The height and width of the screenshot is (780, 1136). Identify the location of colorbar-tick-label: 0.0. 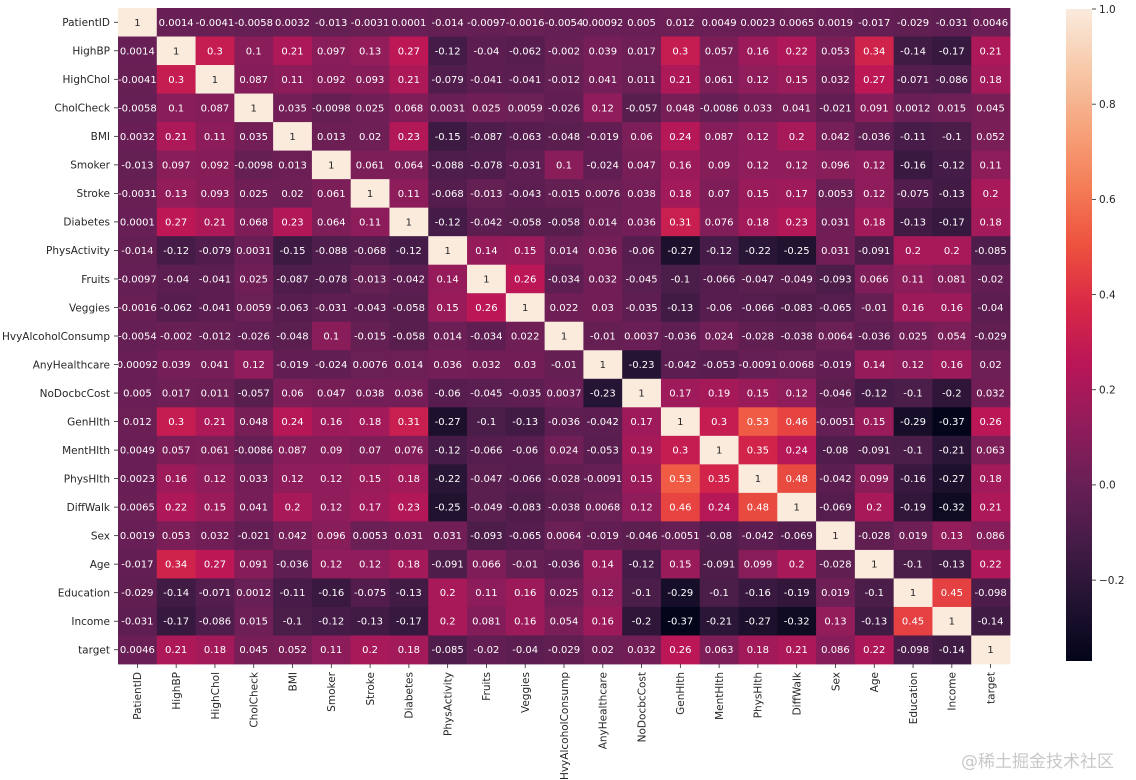
(1107, 486).